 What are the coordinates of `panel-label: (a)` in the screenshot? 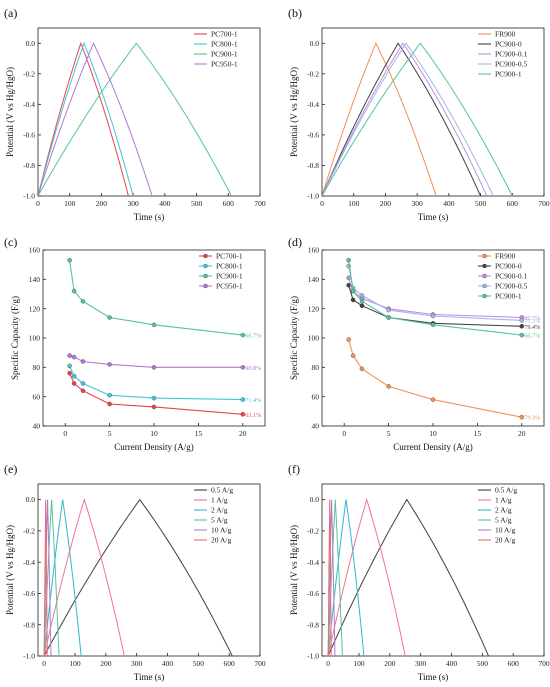 It's located at (10, 13).